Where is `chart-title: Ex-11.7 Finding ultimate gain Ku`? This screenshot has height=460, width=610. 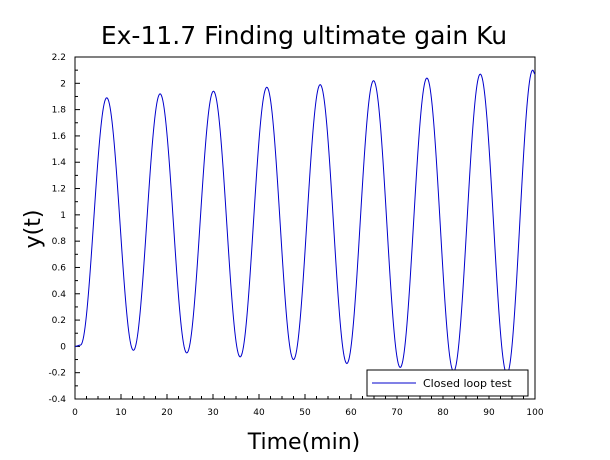 chart-title: Ex-11.7 Finding ultimate gain Ku is located at coordinates (304, 35).